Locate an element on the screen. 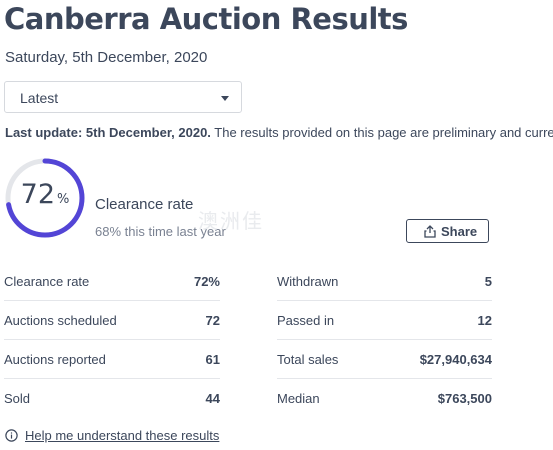 The image size is (553, 450). share-label: Share is located at coordinates (459, 231).